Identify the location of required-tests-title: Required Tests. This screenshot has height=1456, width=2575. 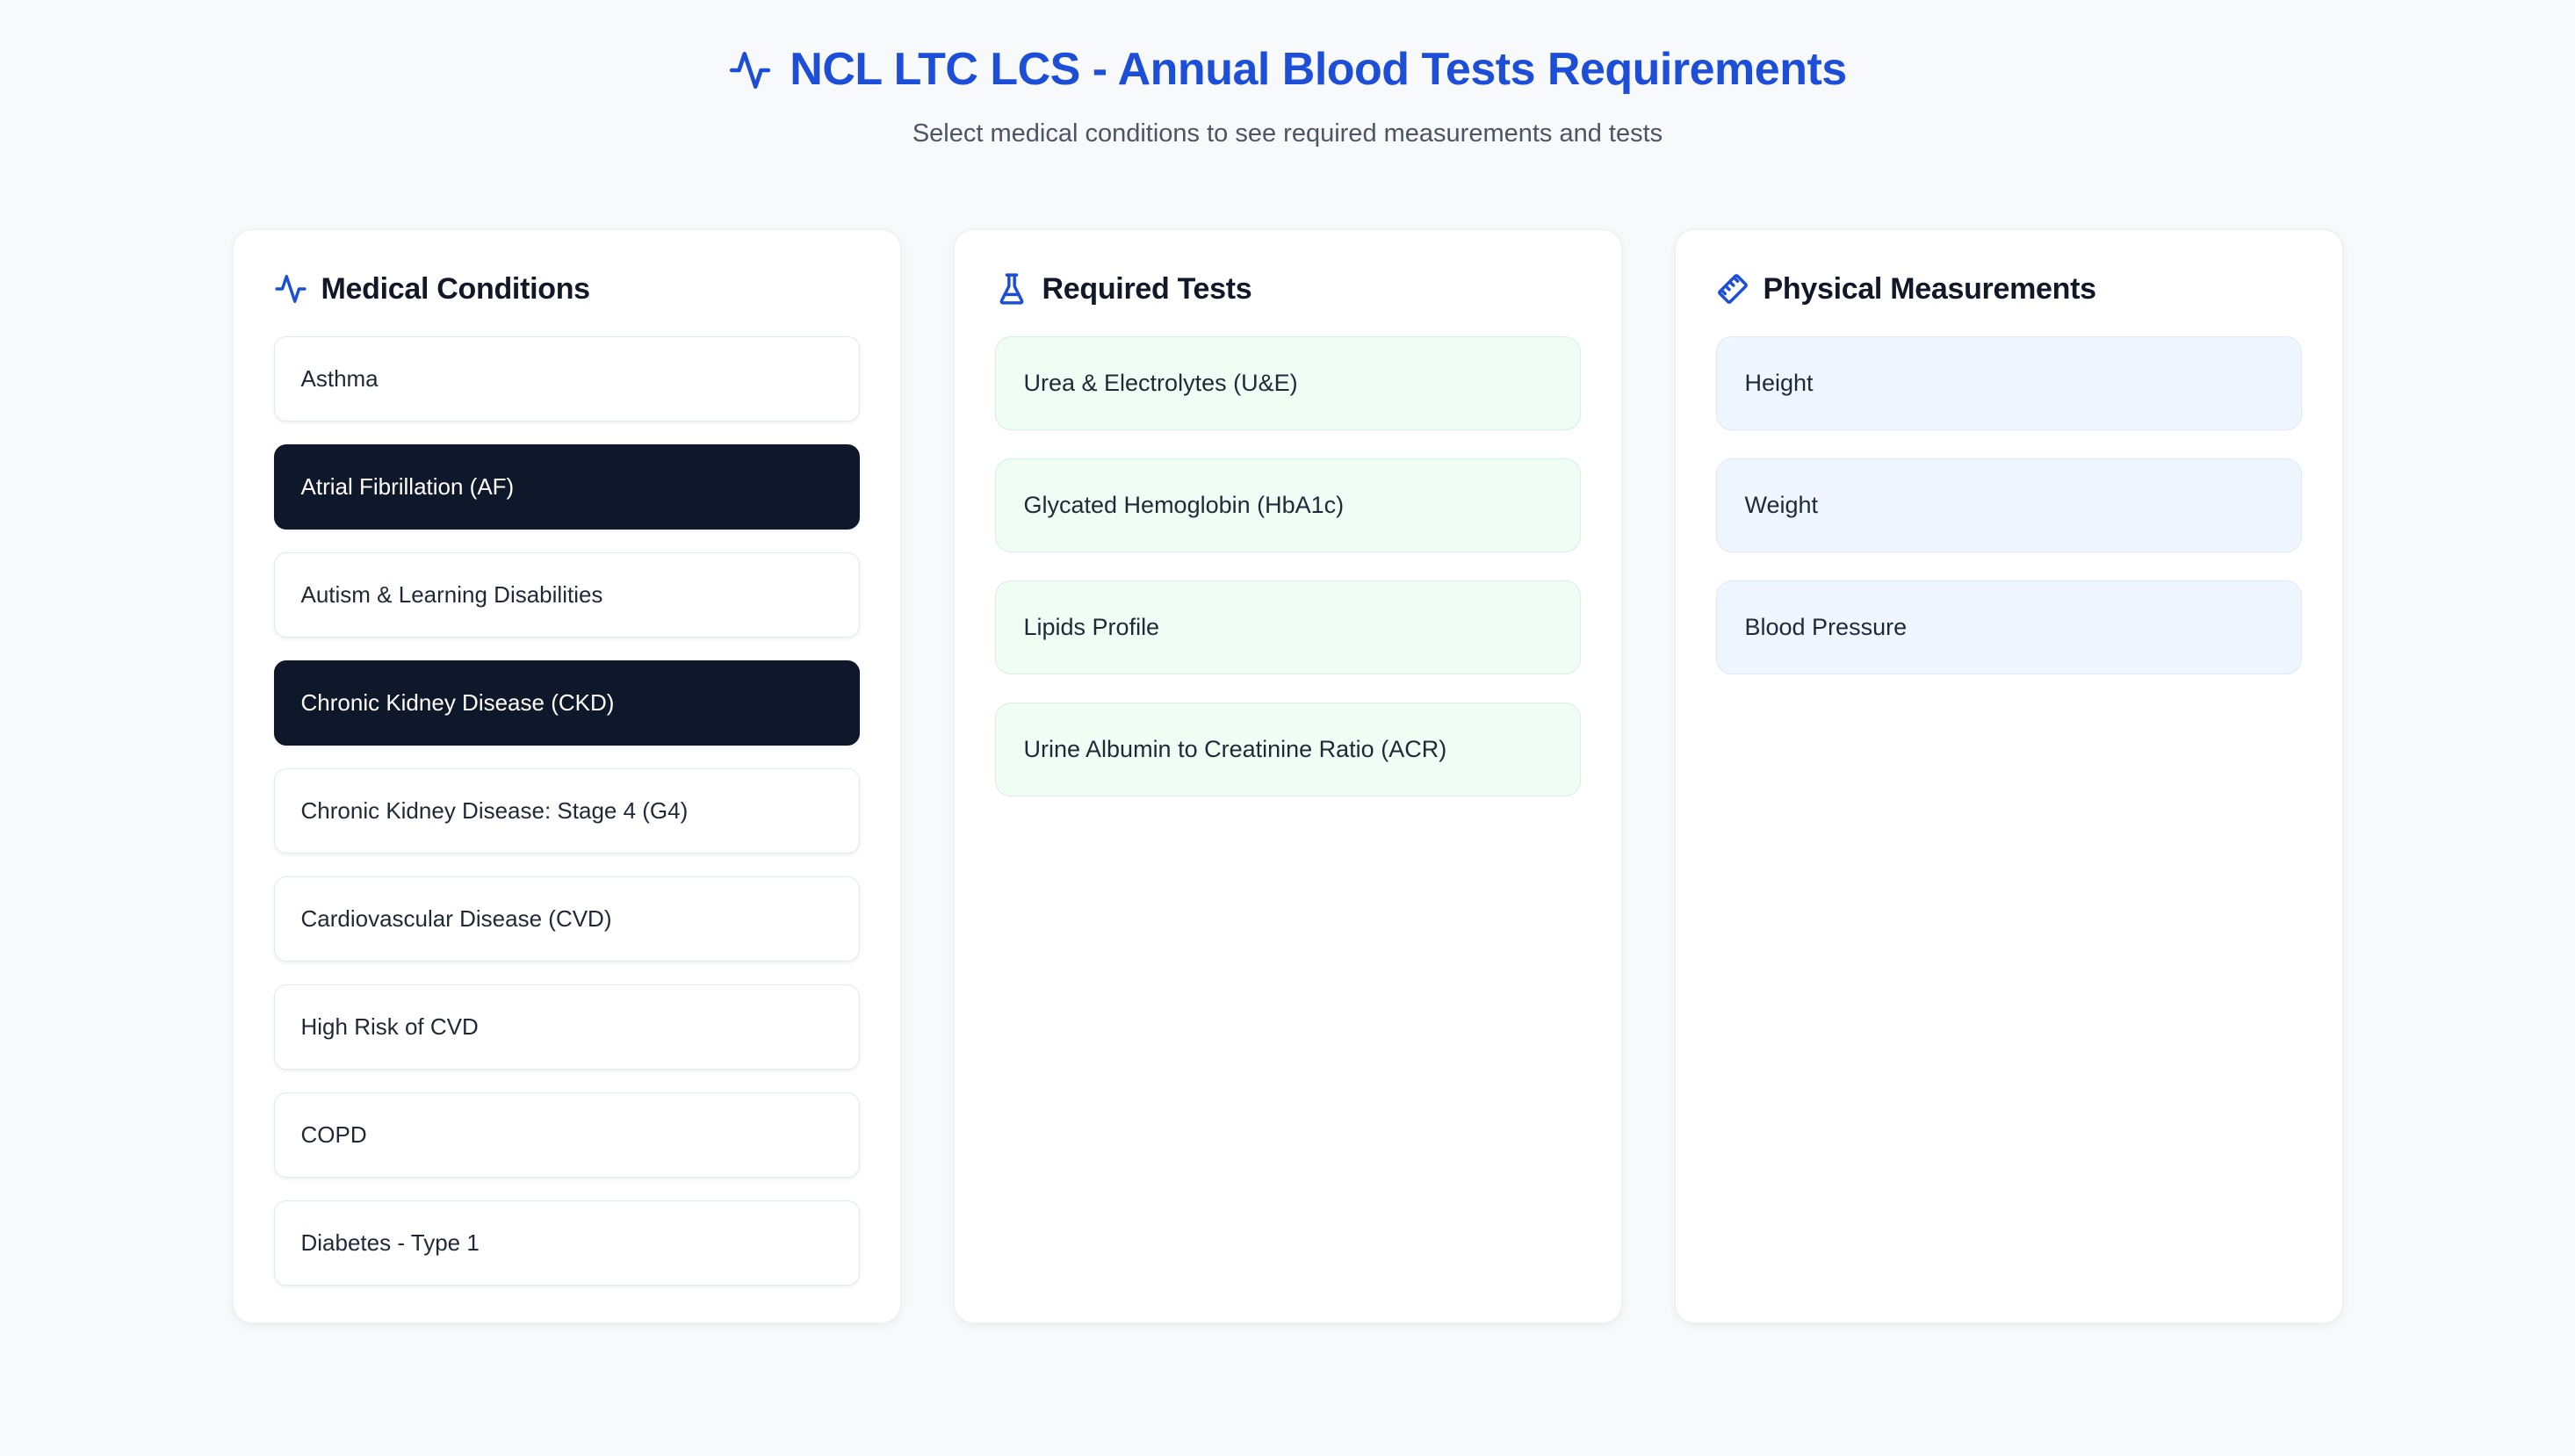
(1147, 288).